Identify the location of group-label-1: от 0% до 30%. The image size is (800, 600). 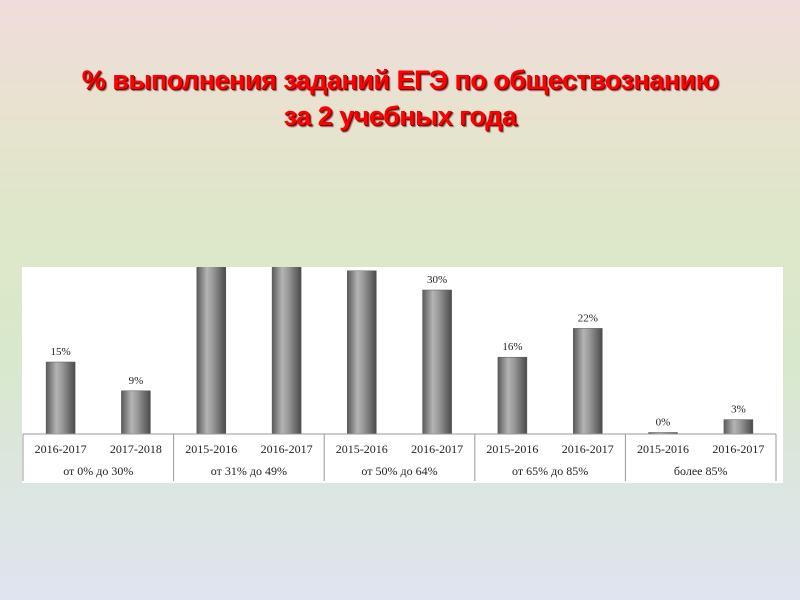
(98, 471).